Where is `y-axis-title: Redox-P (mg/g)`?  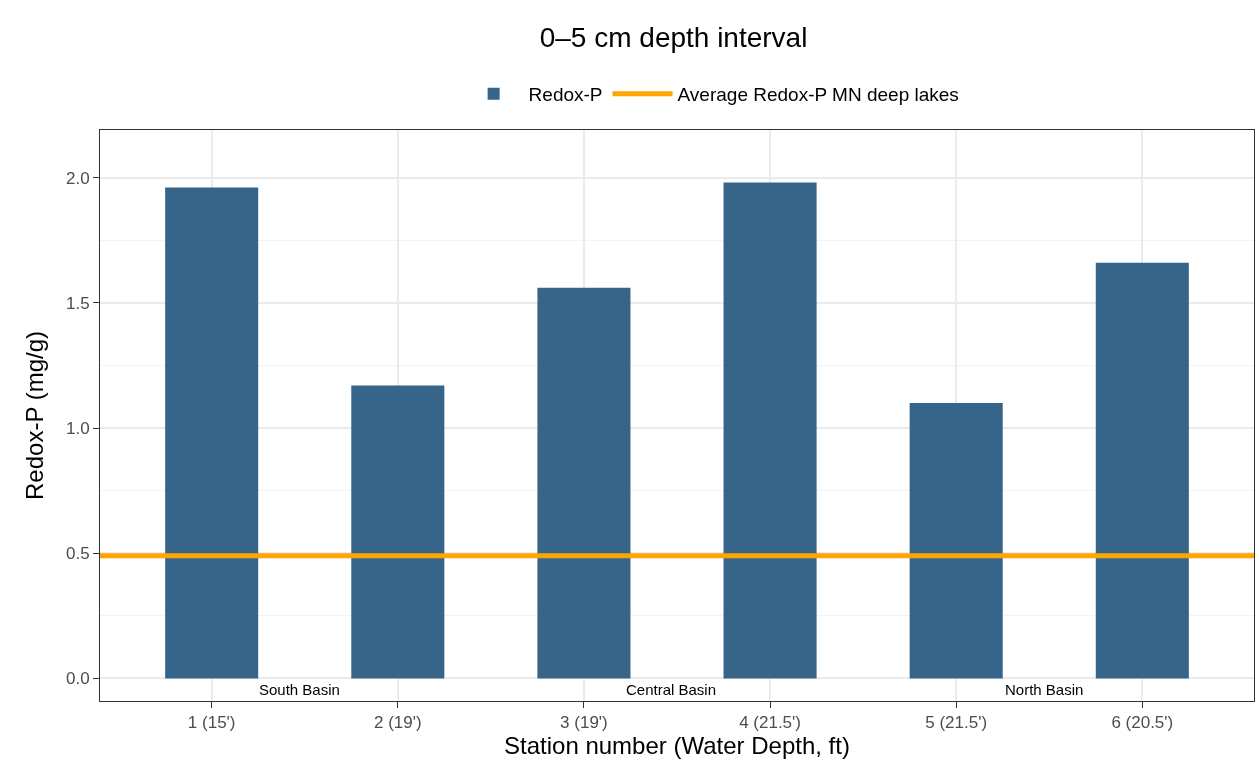 y-axis-title: Redox-P (mg/g) is located at coordinates (35, 415).